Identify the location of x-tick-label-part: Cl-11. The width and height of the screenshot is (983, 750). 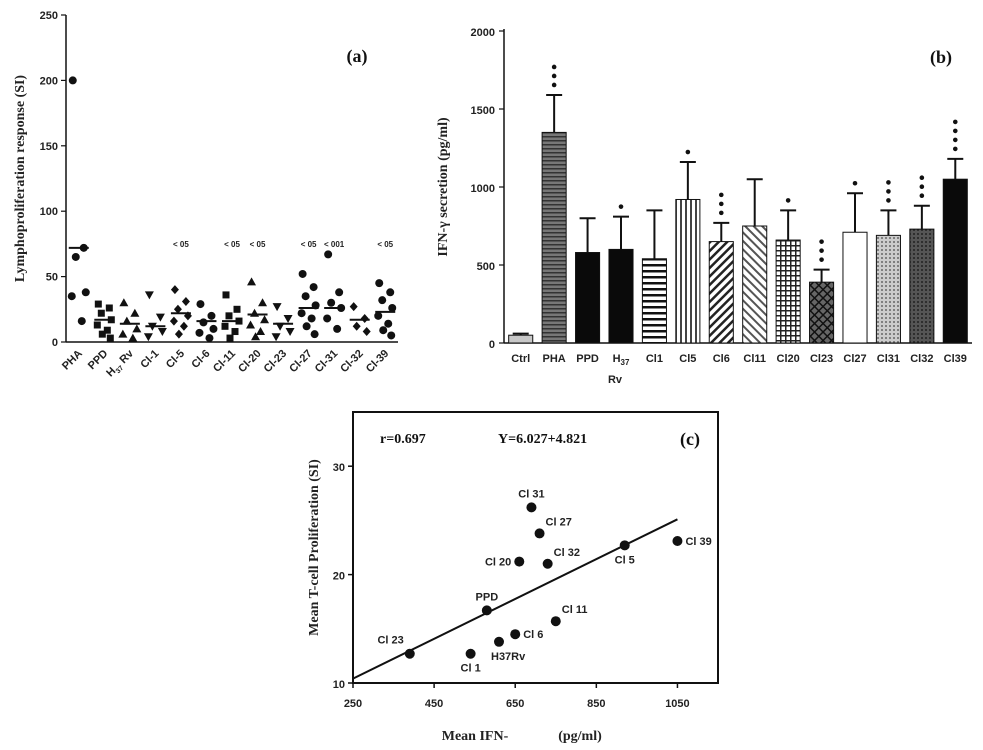
(224, 361).